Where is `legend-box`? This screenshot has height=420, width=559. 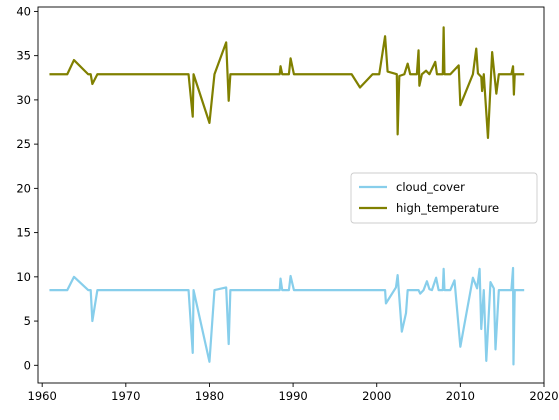 legend-box is located at coordinates (444, 198).